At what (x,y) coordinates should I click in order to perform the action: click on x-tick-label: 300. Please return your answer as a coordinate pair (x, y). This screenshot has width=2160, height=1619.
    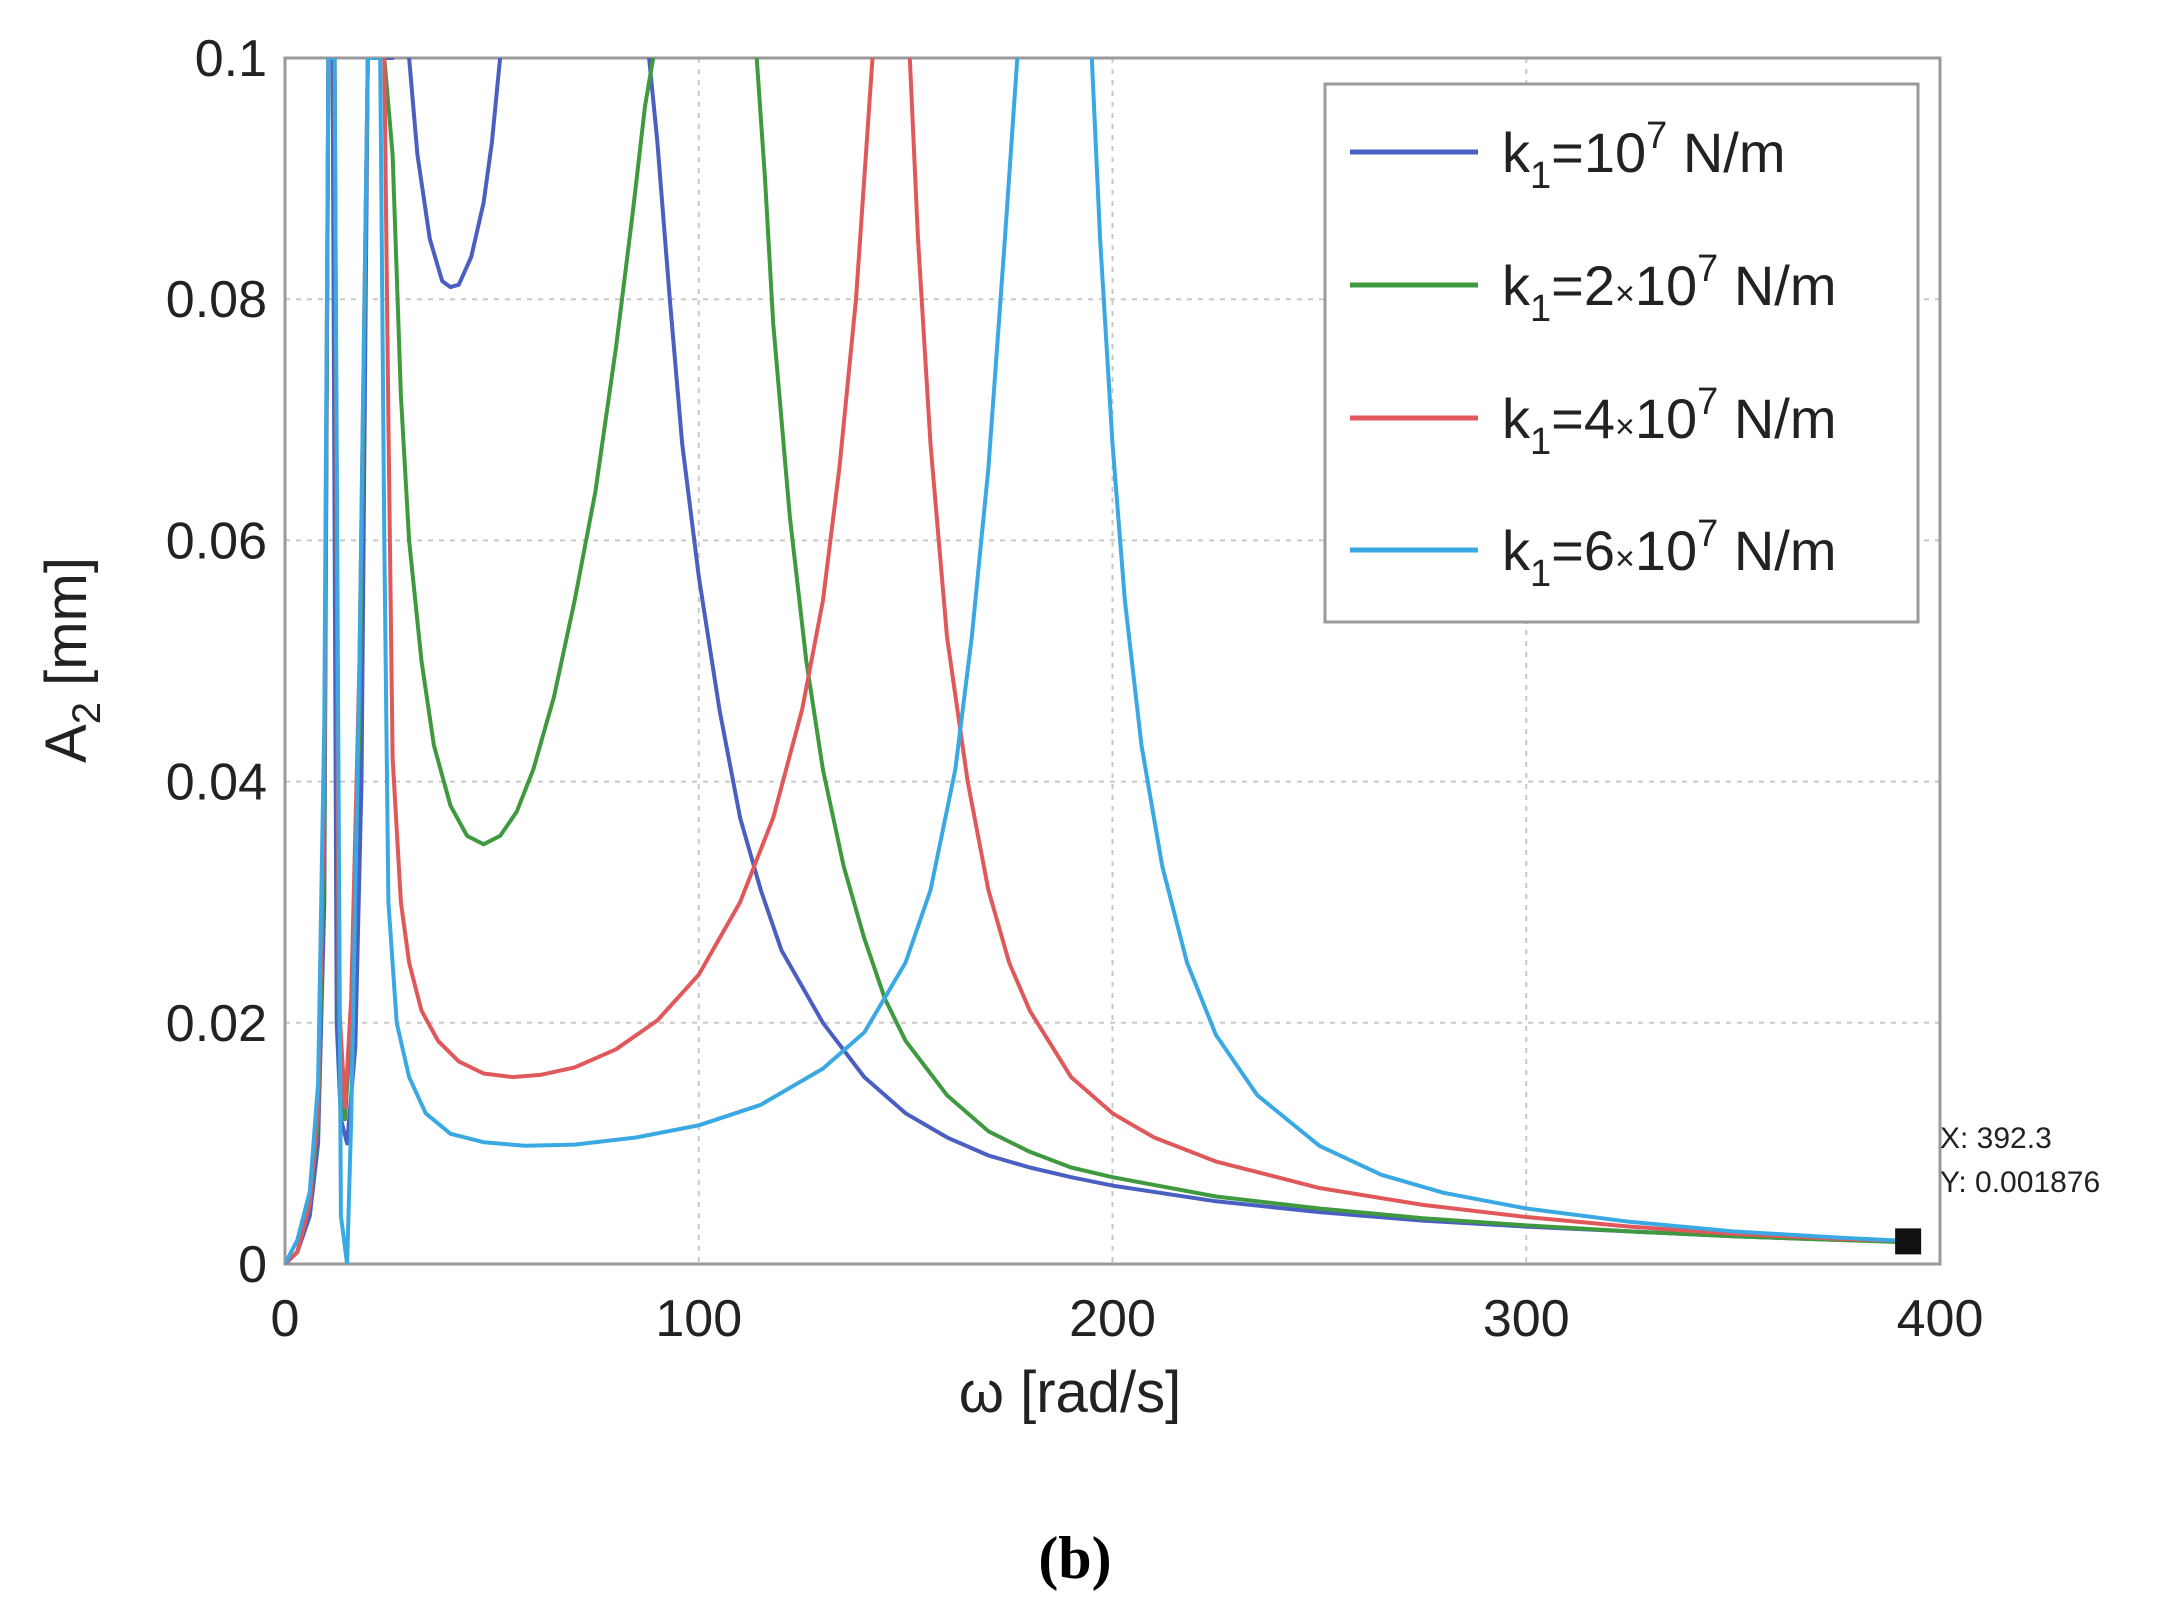
    Looking at the image, I should click on (1526, 1319).